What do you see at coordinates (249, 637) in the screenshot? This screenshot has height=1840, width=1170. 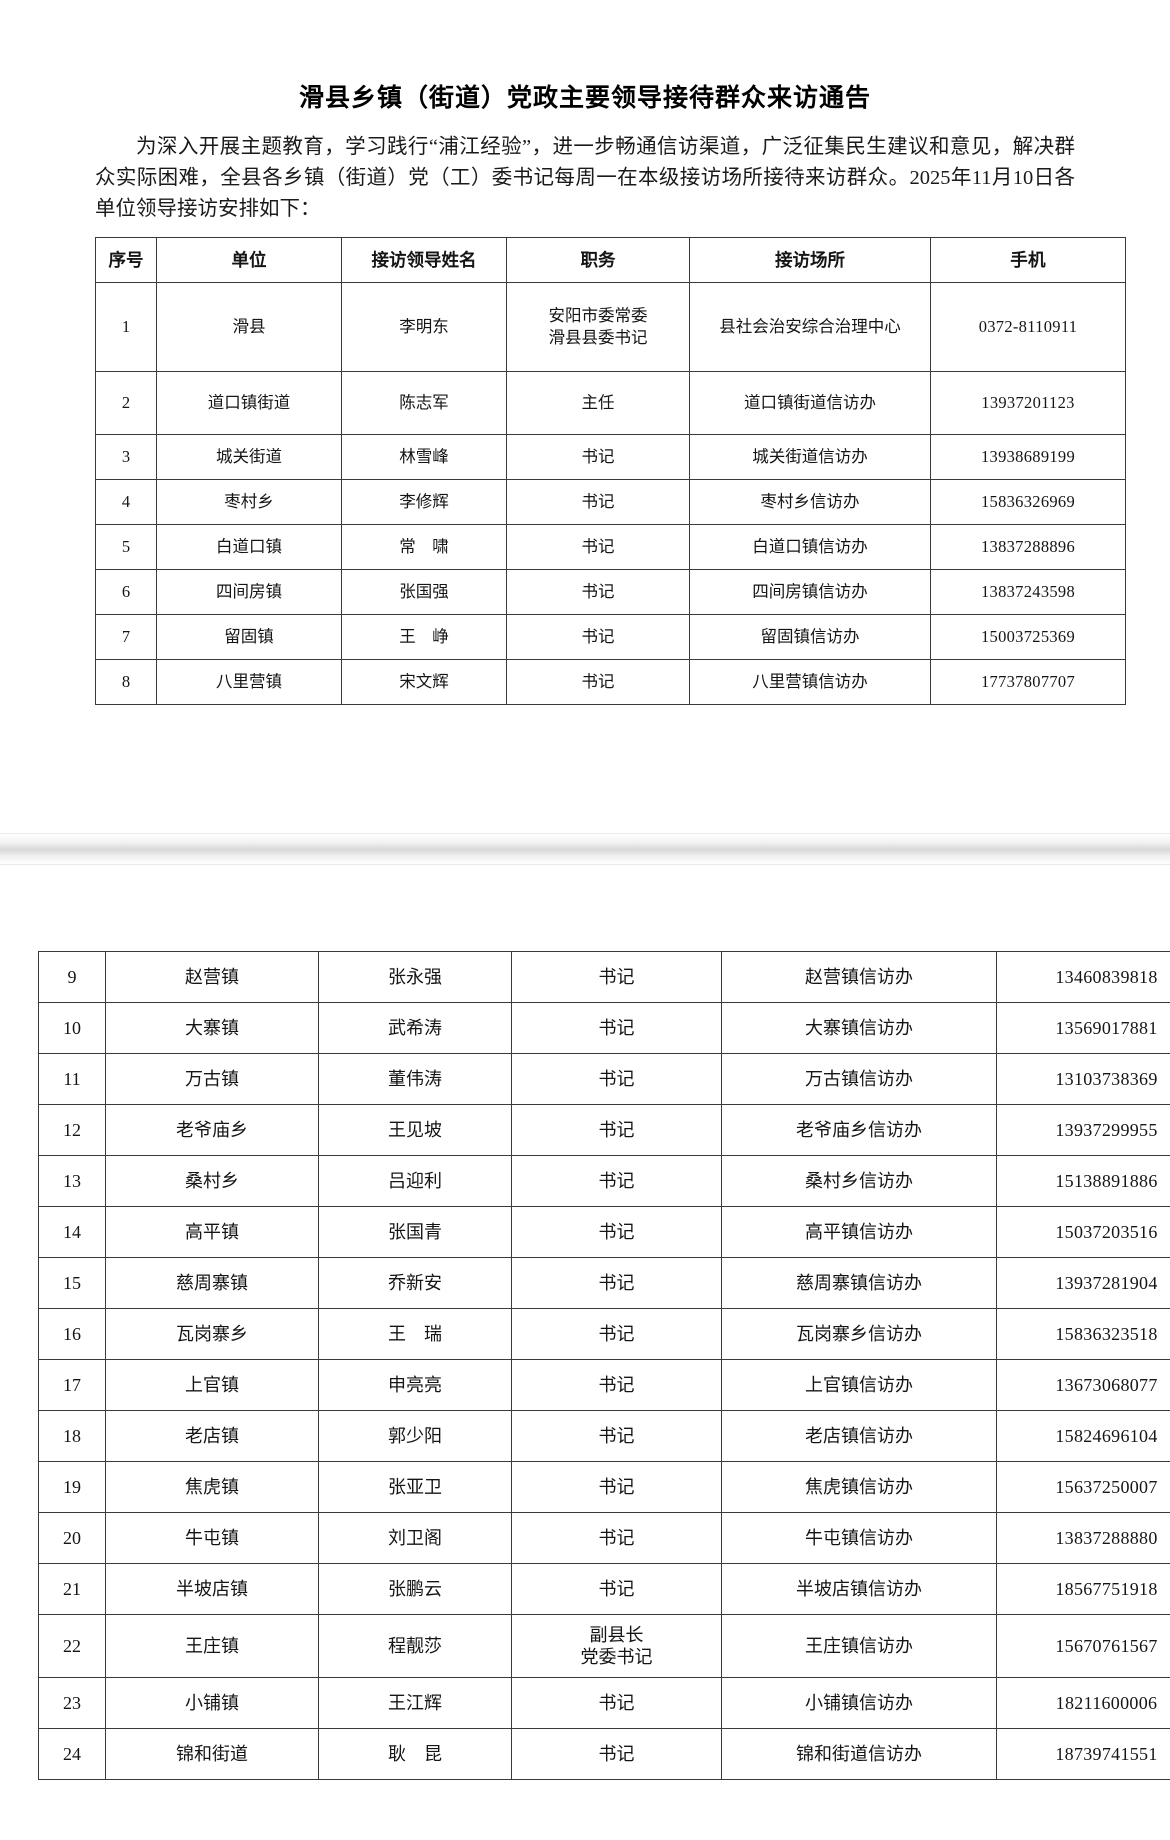 I see `cell-unit: 留固镇` at bounding box center [249, 637].